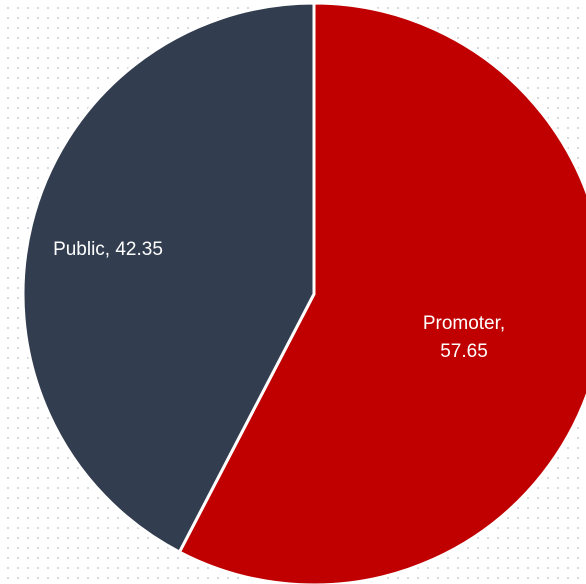 The height and width of the screenshot is (584, 586). Describe the element at coordinates (464, 323) in the screenshot. I see `data-label-line: Promoter,` at that location.